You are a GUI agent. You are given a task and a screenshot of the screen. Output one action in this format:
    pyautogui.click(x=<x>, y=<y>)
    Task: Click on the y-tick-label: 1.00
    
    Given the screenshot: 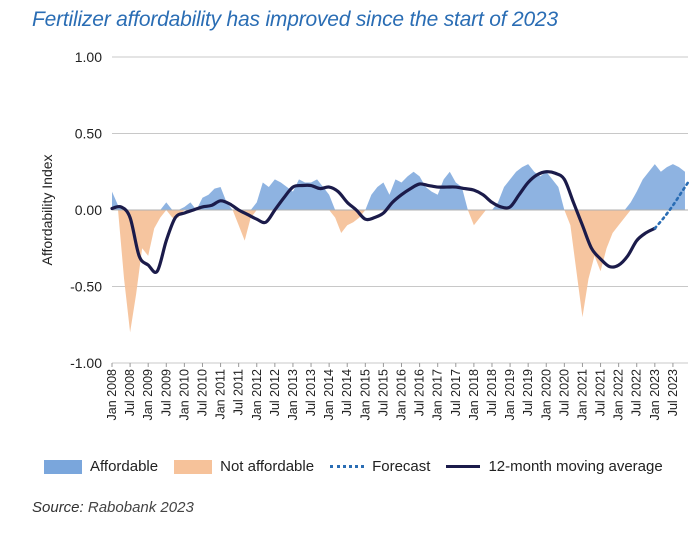 What is the action you would take?
    pyautogui.click(x=88, y=57)
    